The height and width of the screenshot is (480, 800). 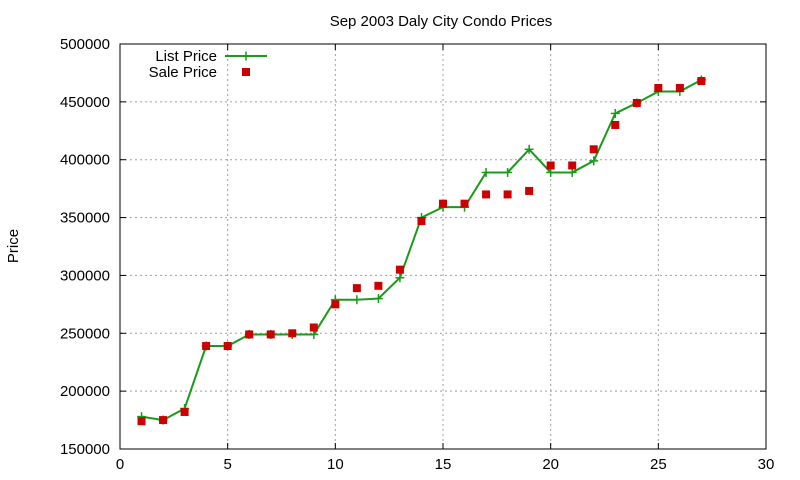 I want to click on legend-swatch-sale-price, so click(x=246, y=72).